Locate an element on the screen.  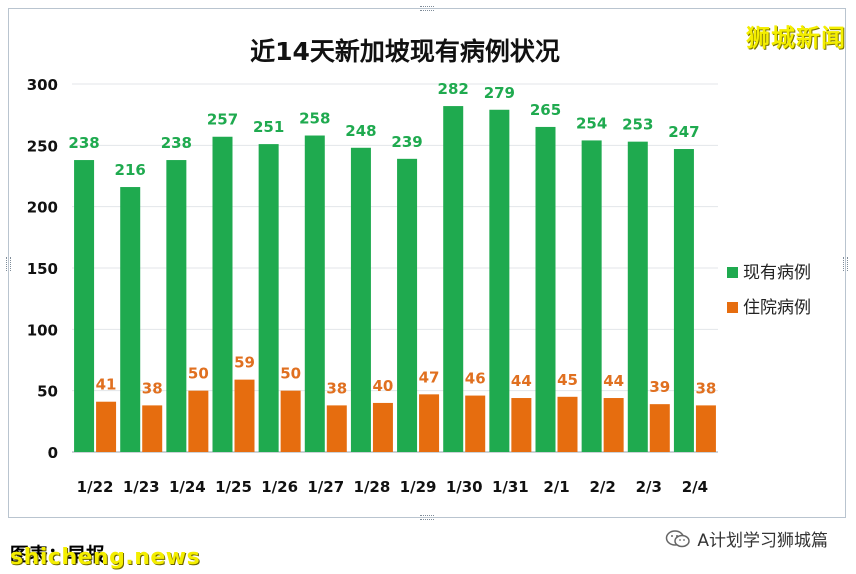
x-tick-label: 1/27 is located at coordinates (325, 487).